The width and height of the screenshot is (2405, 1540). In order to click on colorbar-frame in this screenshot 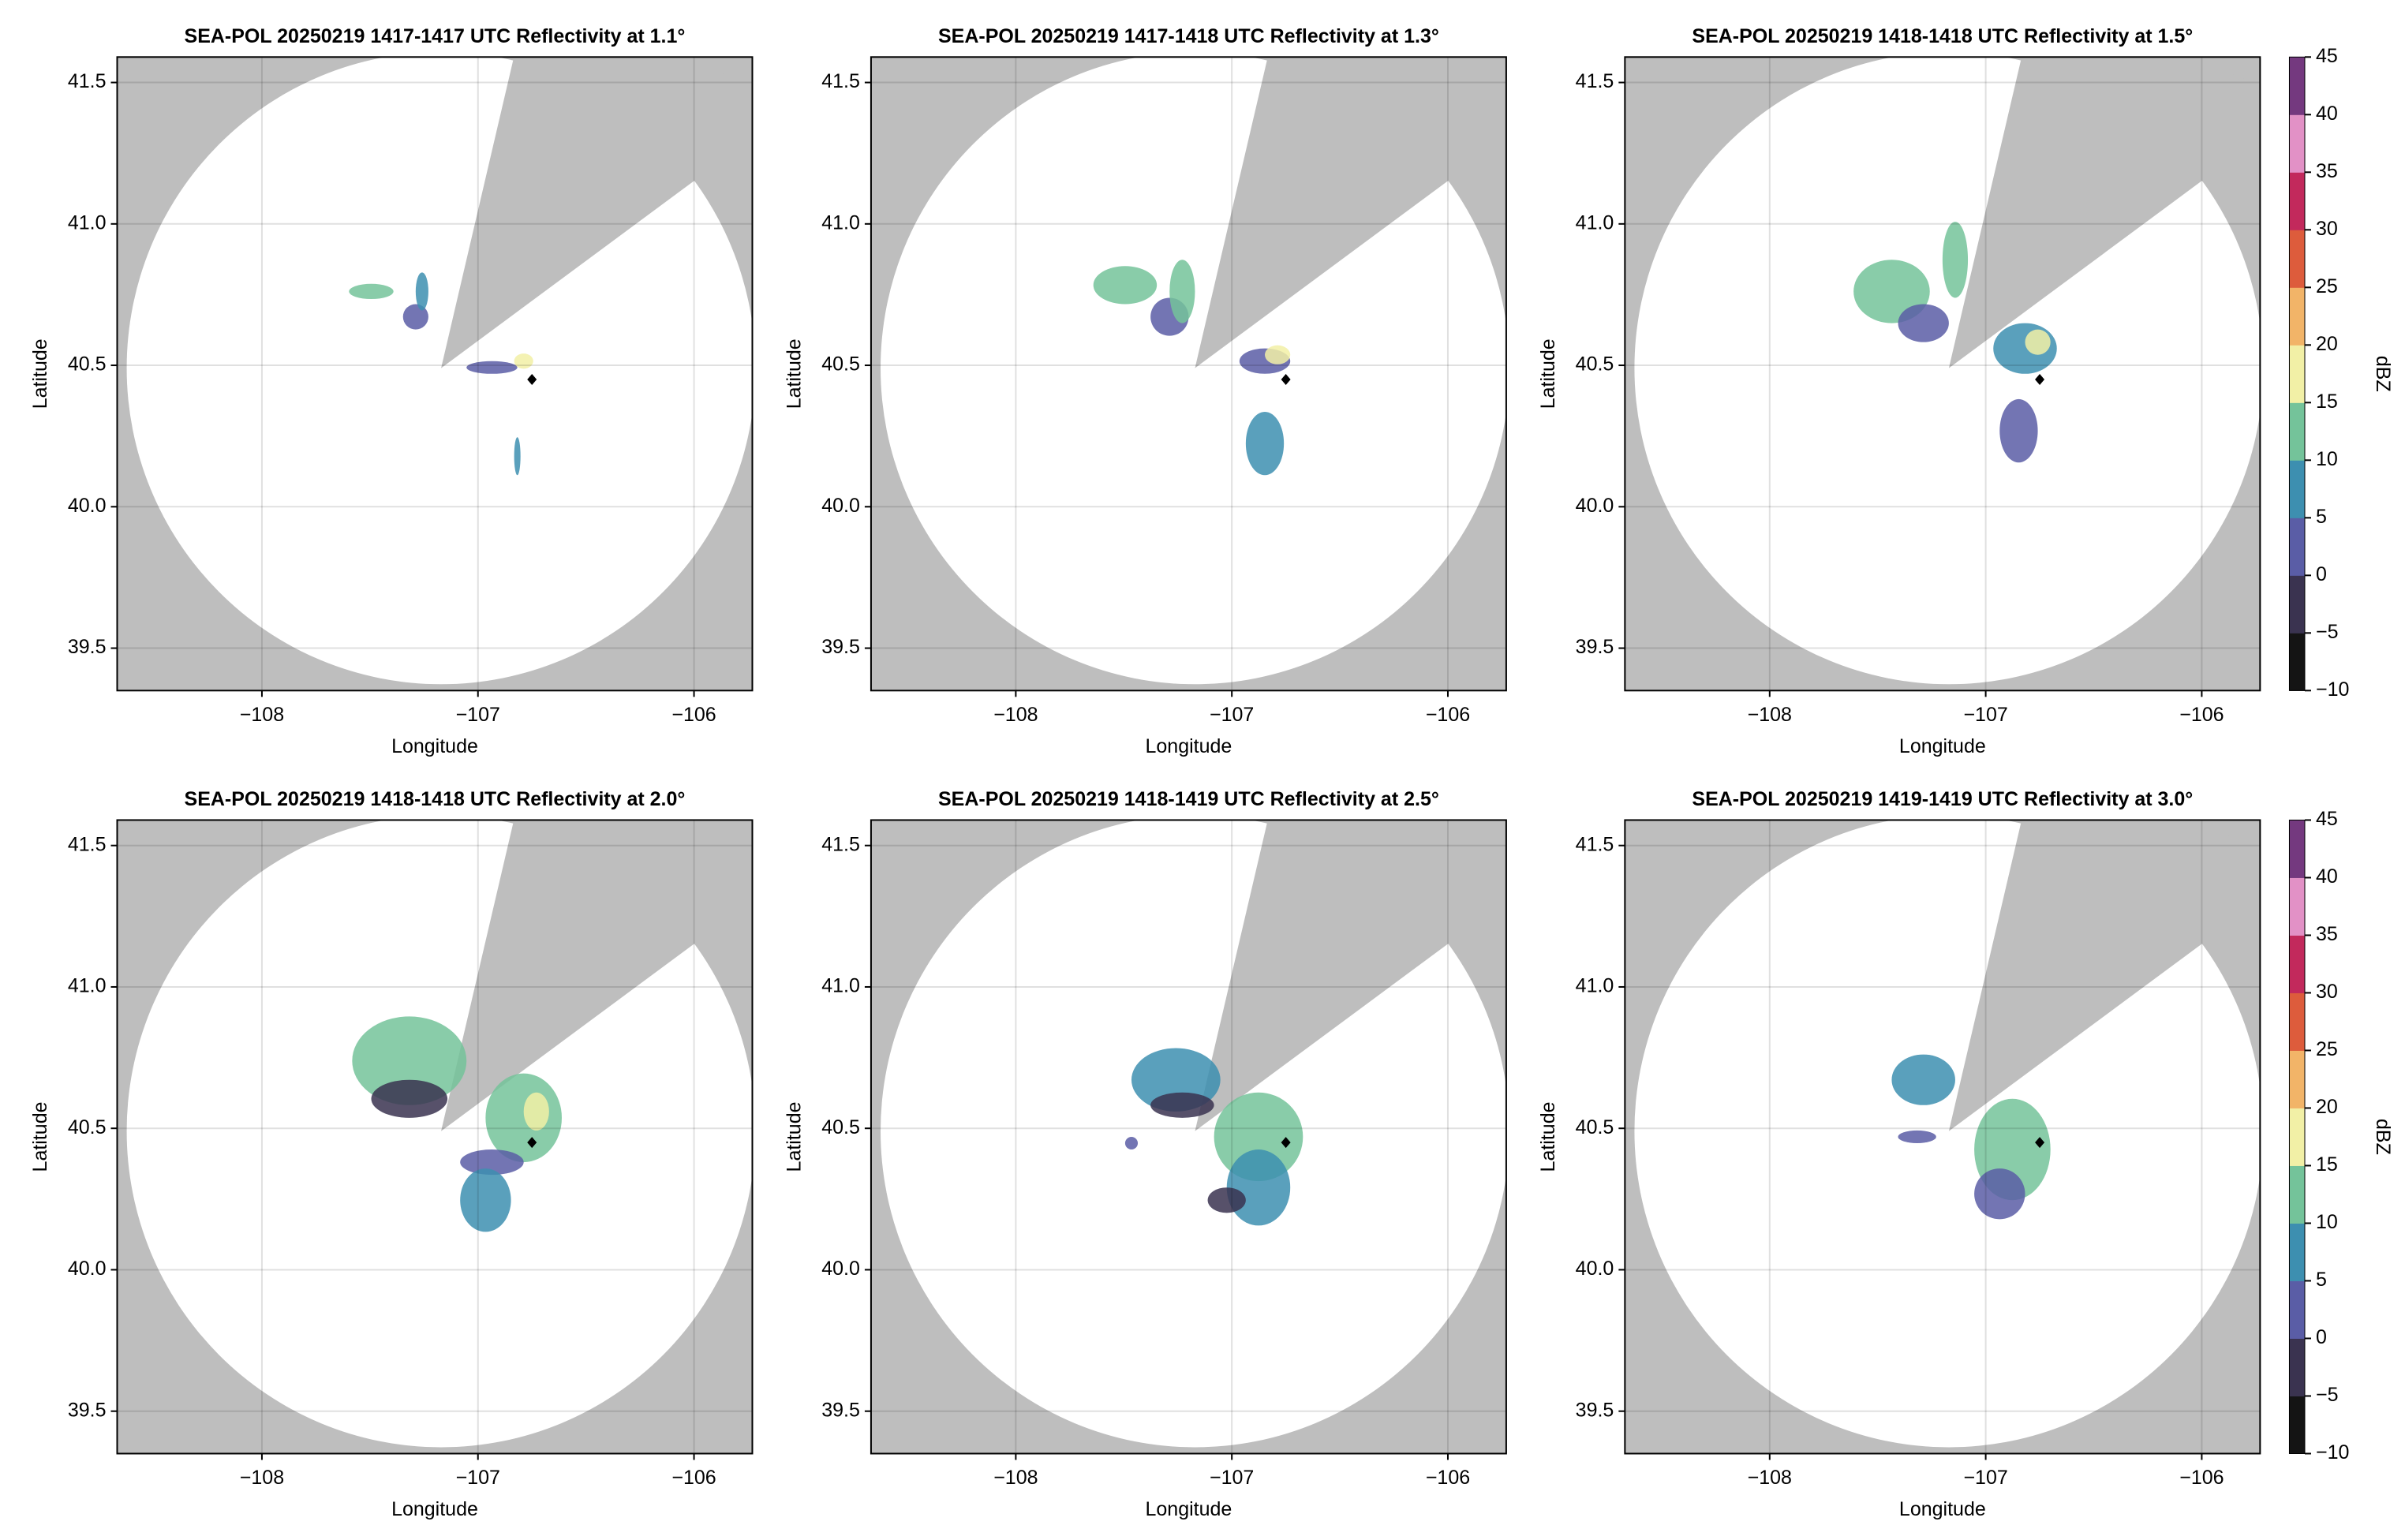, I will do `click(2297, 1136)`.